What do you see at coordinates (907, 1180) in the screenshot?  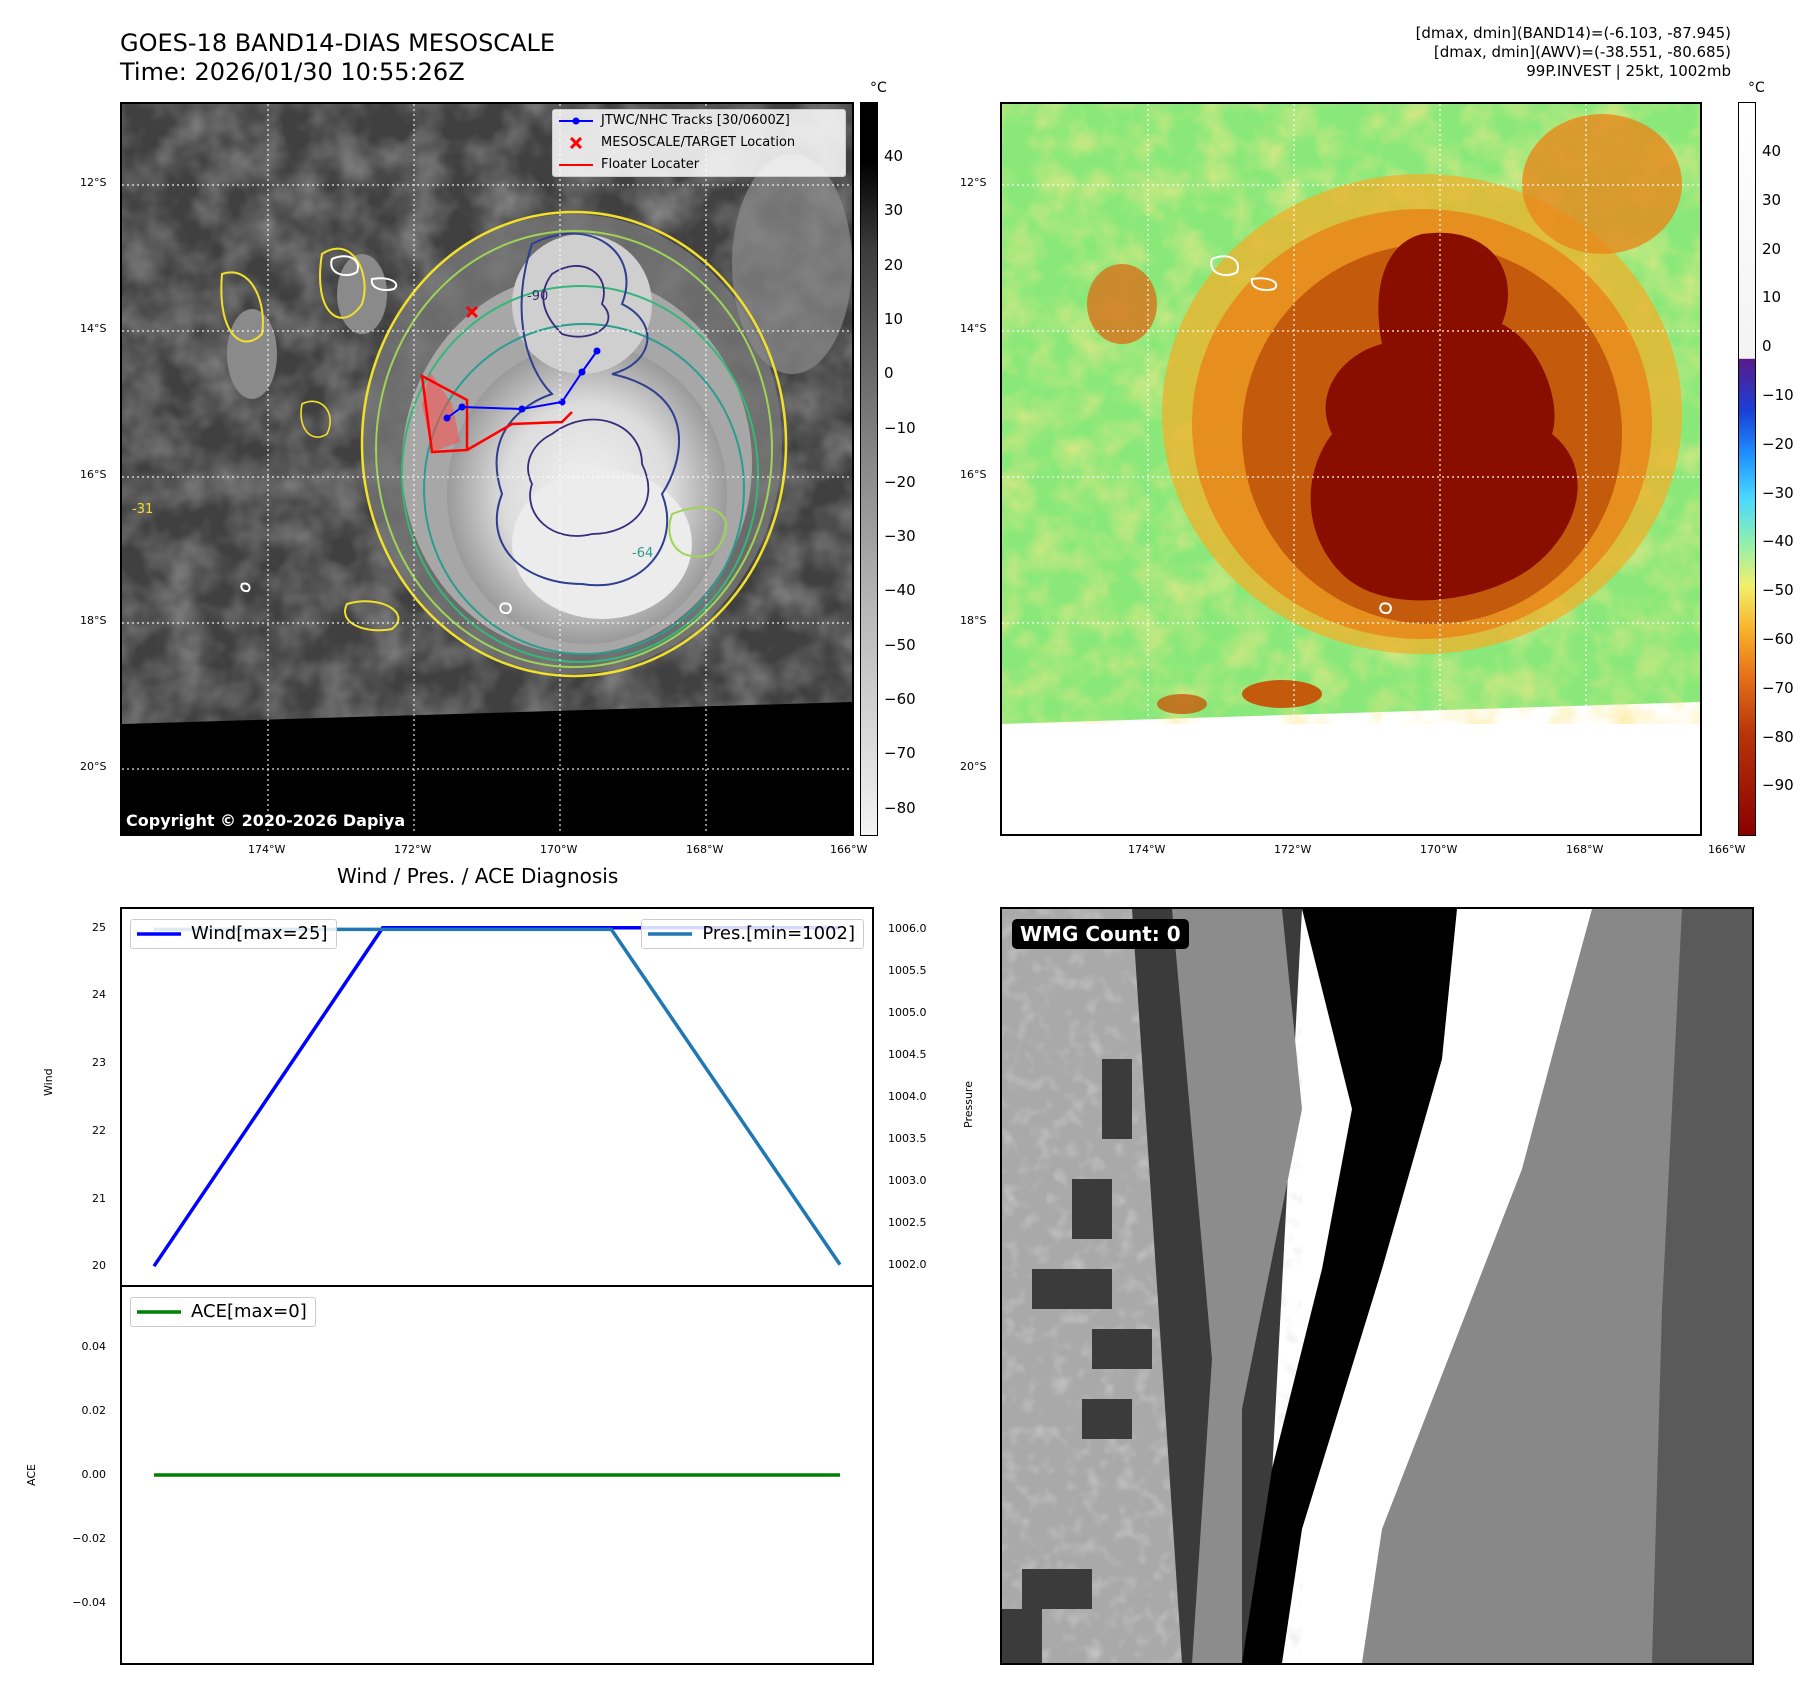 I see `axis-tick-label: 1003.0` at bounding box center [907, 1180].